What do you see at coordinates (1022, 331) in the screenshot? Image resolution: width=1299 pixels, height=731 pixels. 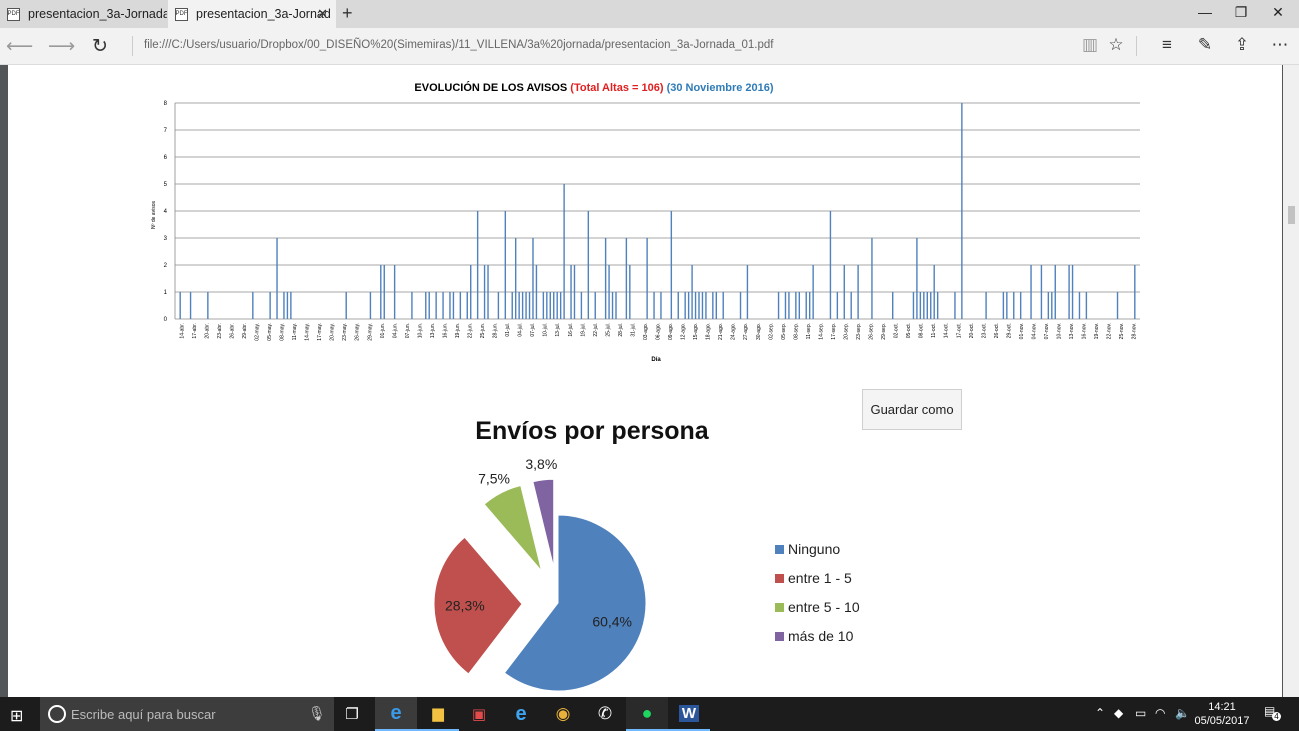 I see `x-tick-label: 01-nov.` at bounding box center [1022, 331].